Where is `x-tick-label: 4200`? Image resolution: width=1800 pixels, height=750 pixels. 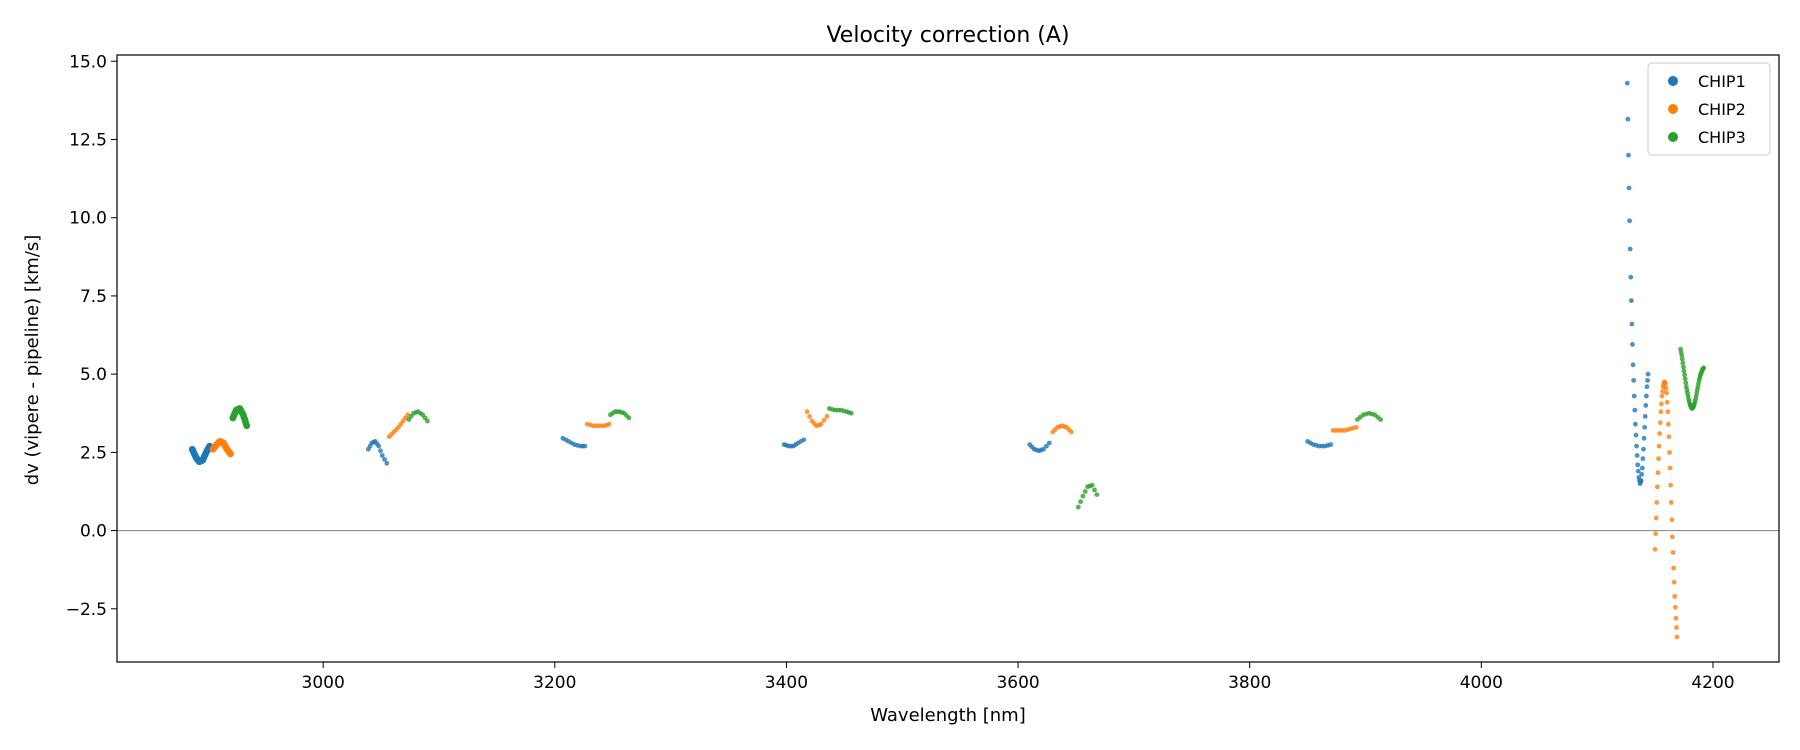 x-tick-label: 4200 is located at coordinates (1712, 683).